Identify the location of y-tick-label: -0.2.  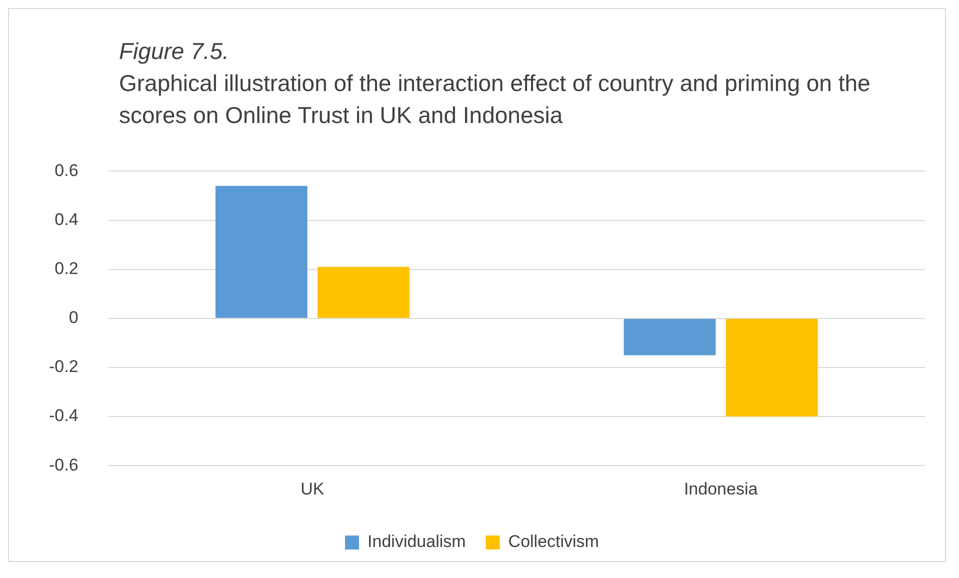
(63, 366).